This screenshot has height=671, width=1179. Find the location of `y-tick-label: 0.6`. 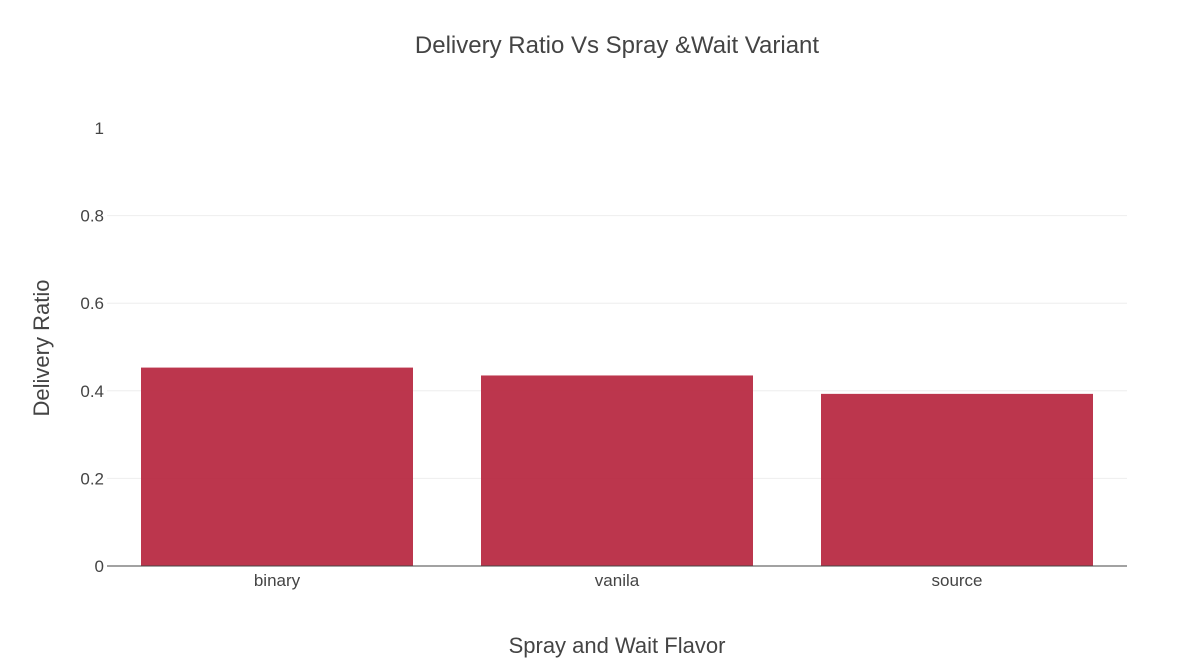

y-tick-label: 0.6 is located at coordinates (92, 303).